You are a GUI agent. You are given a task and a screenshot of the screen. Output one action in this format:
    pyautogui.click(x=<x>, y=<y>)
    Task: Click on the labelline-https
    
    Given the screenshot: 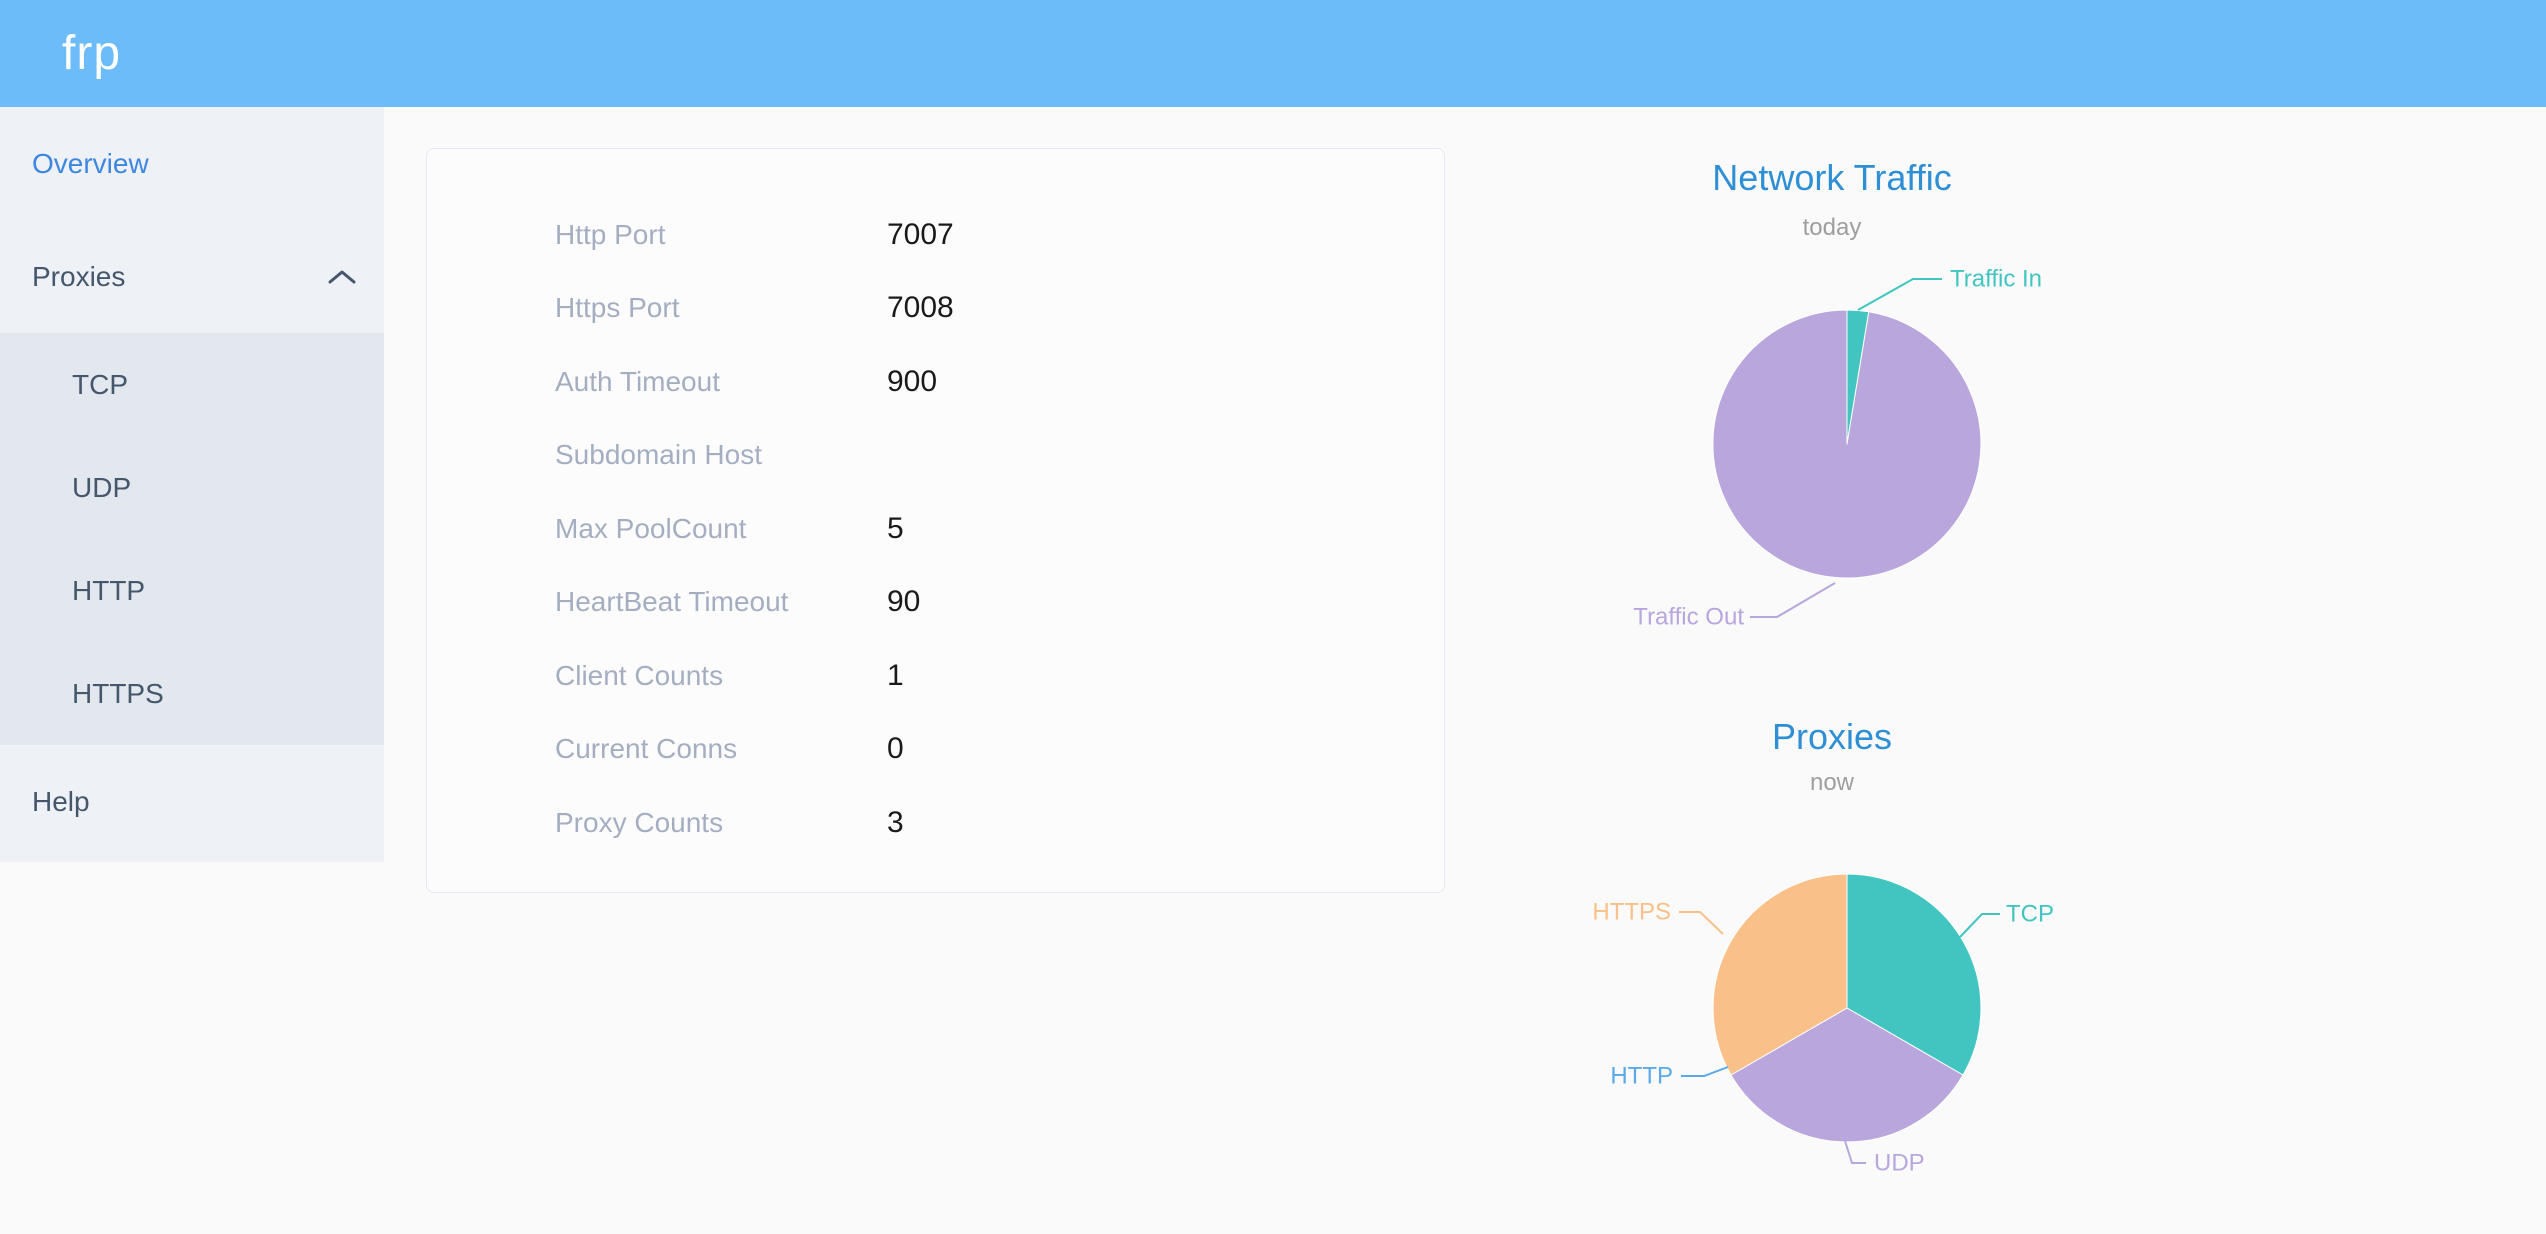 What is the action you would take?
    pyautogui.click(x=1701, y=923)
    